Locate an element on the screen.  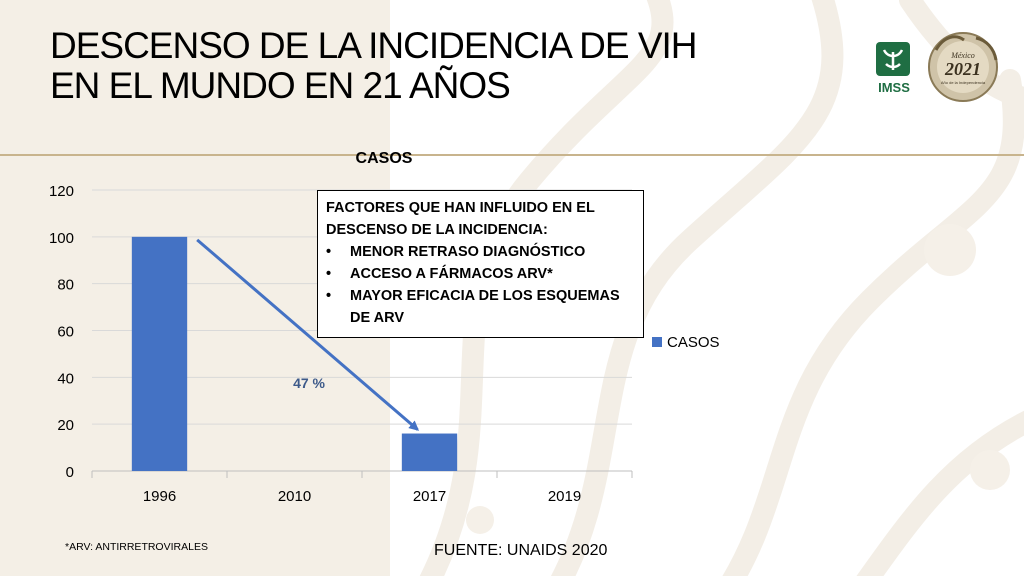
factors-heading-line-2: DESCENSO DE LA INCIDENCIA: is located at coordinates (437, 230).